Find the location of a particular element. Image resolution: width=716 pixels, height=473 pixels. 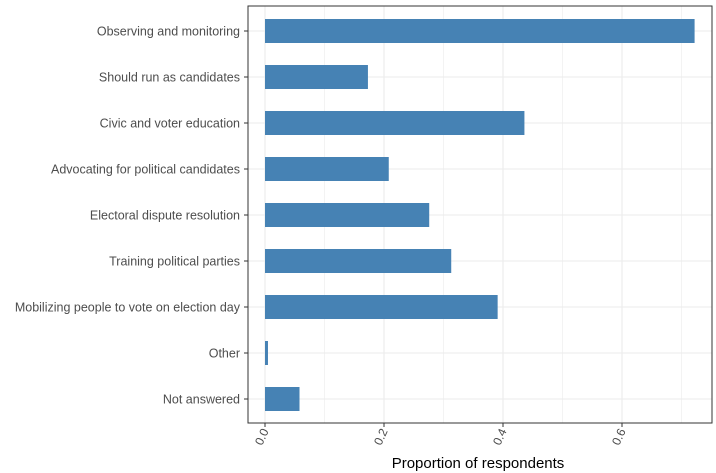

category-label: Other is located at coordinates (224, 354).